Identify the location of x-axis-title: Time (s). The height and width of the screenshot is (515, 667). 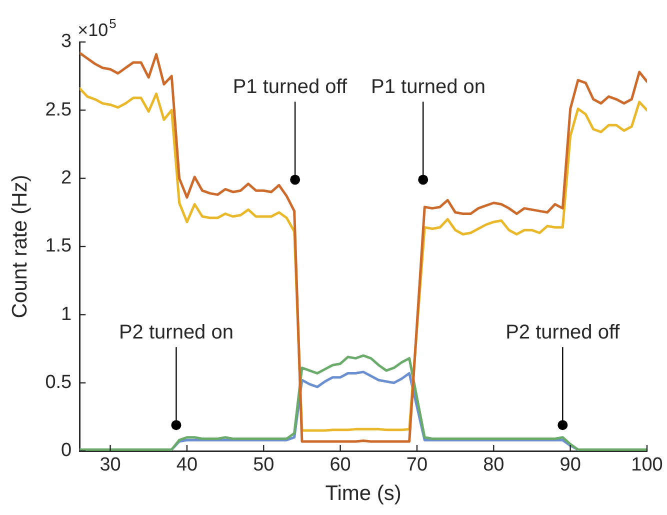
(363, 494).